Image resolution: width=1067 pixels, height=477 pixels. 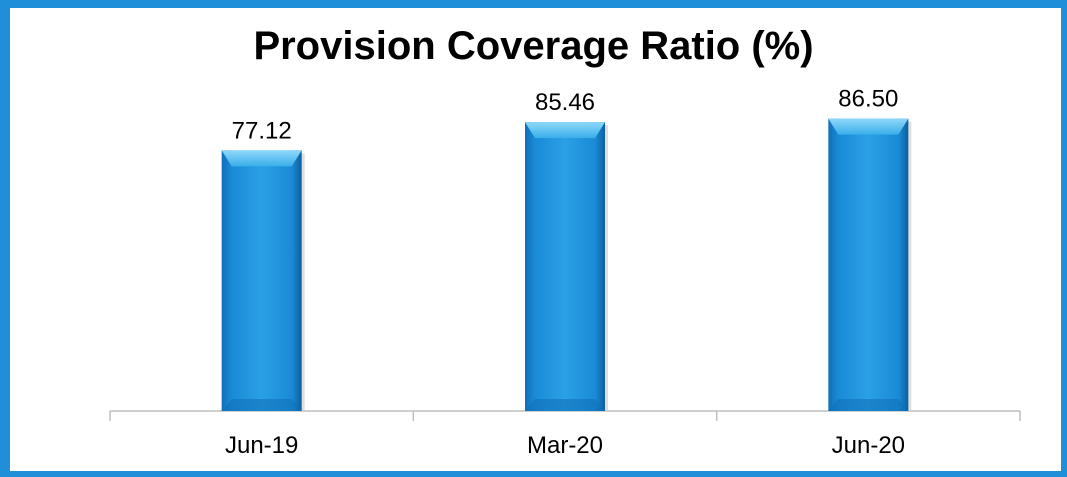 What do you see at coordinates (868, 99) in the screenshot?
I see `data-label: 86.50` at bounding box center [868, 99].